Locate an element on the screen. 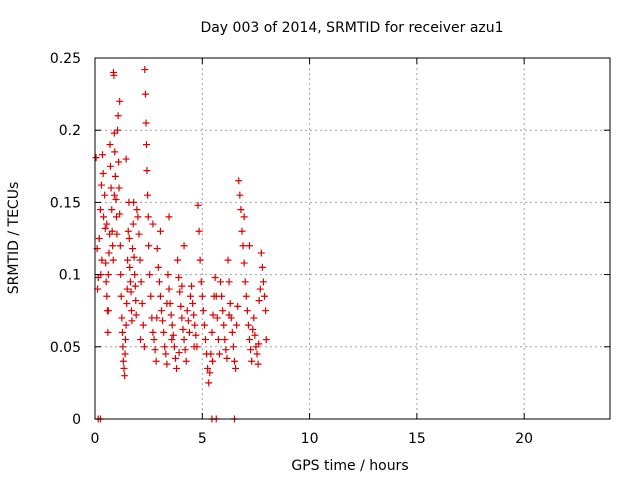 Image resolution: width=640 pixels, height=480 pixels. y-tick-label: 0 is located at coordinates (76, 420).